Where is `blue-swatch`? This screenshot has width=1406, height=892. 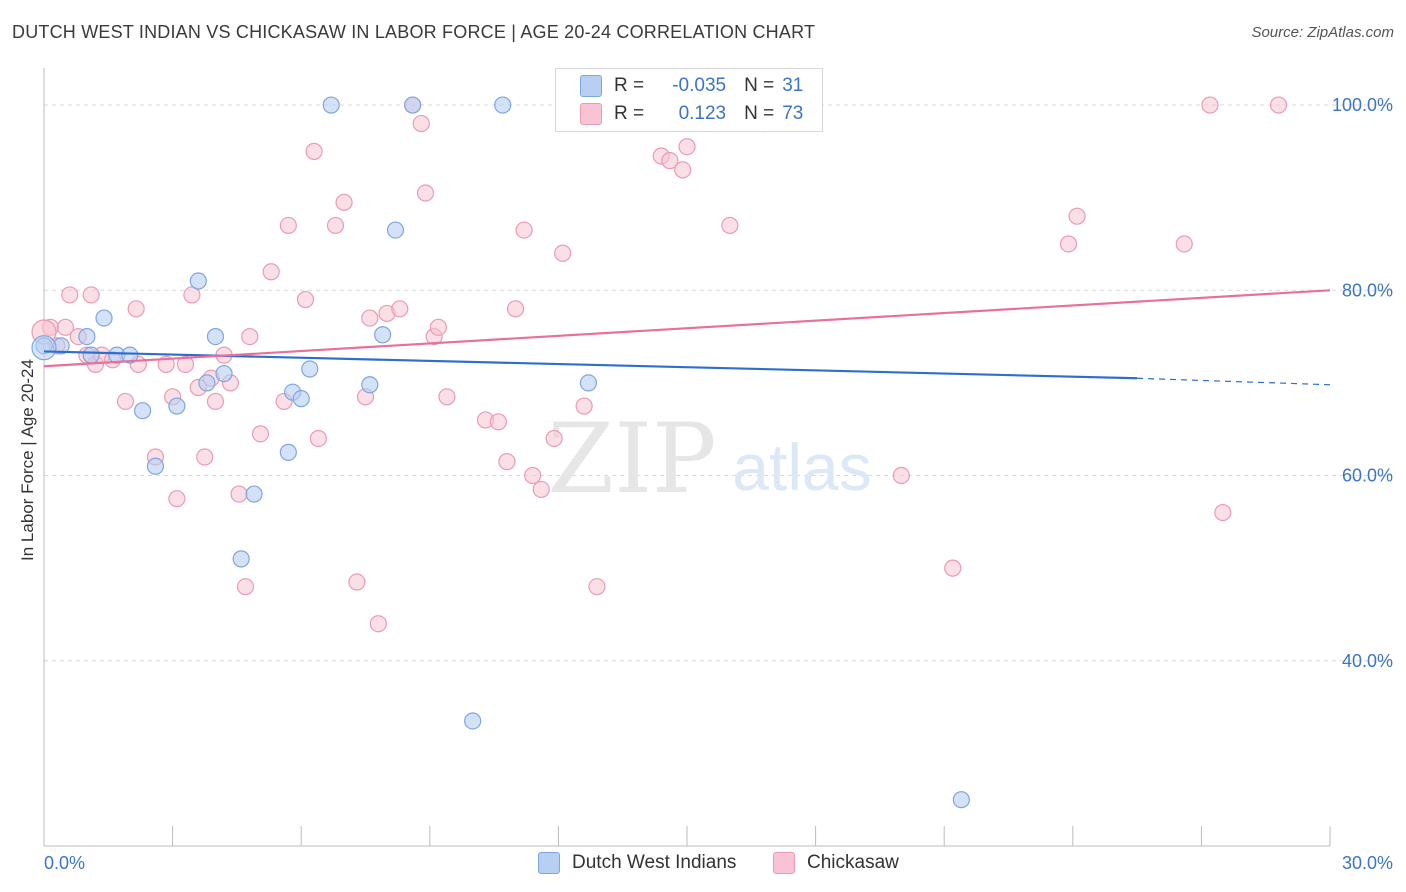
blue-swatch is located at coordinates (591, 86).